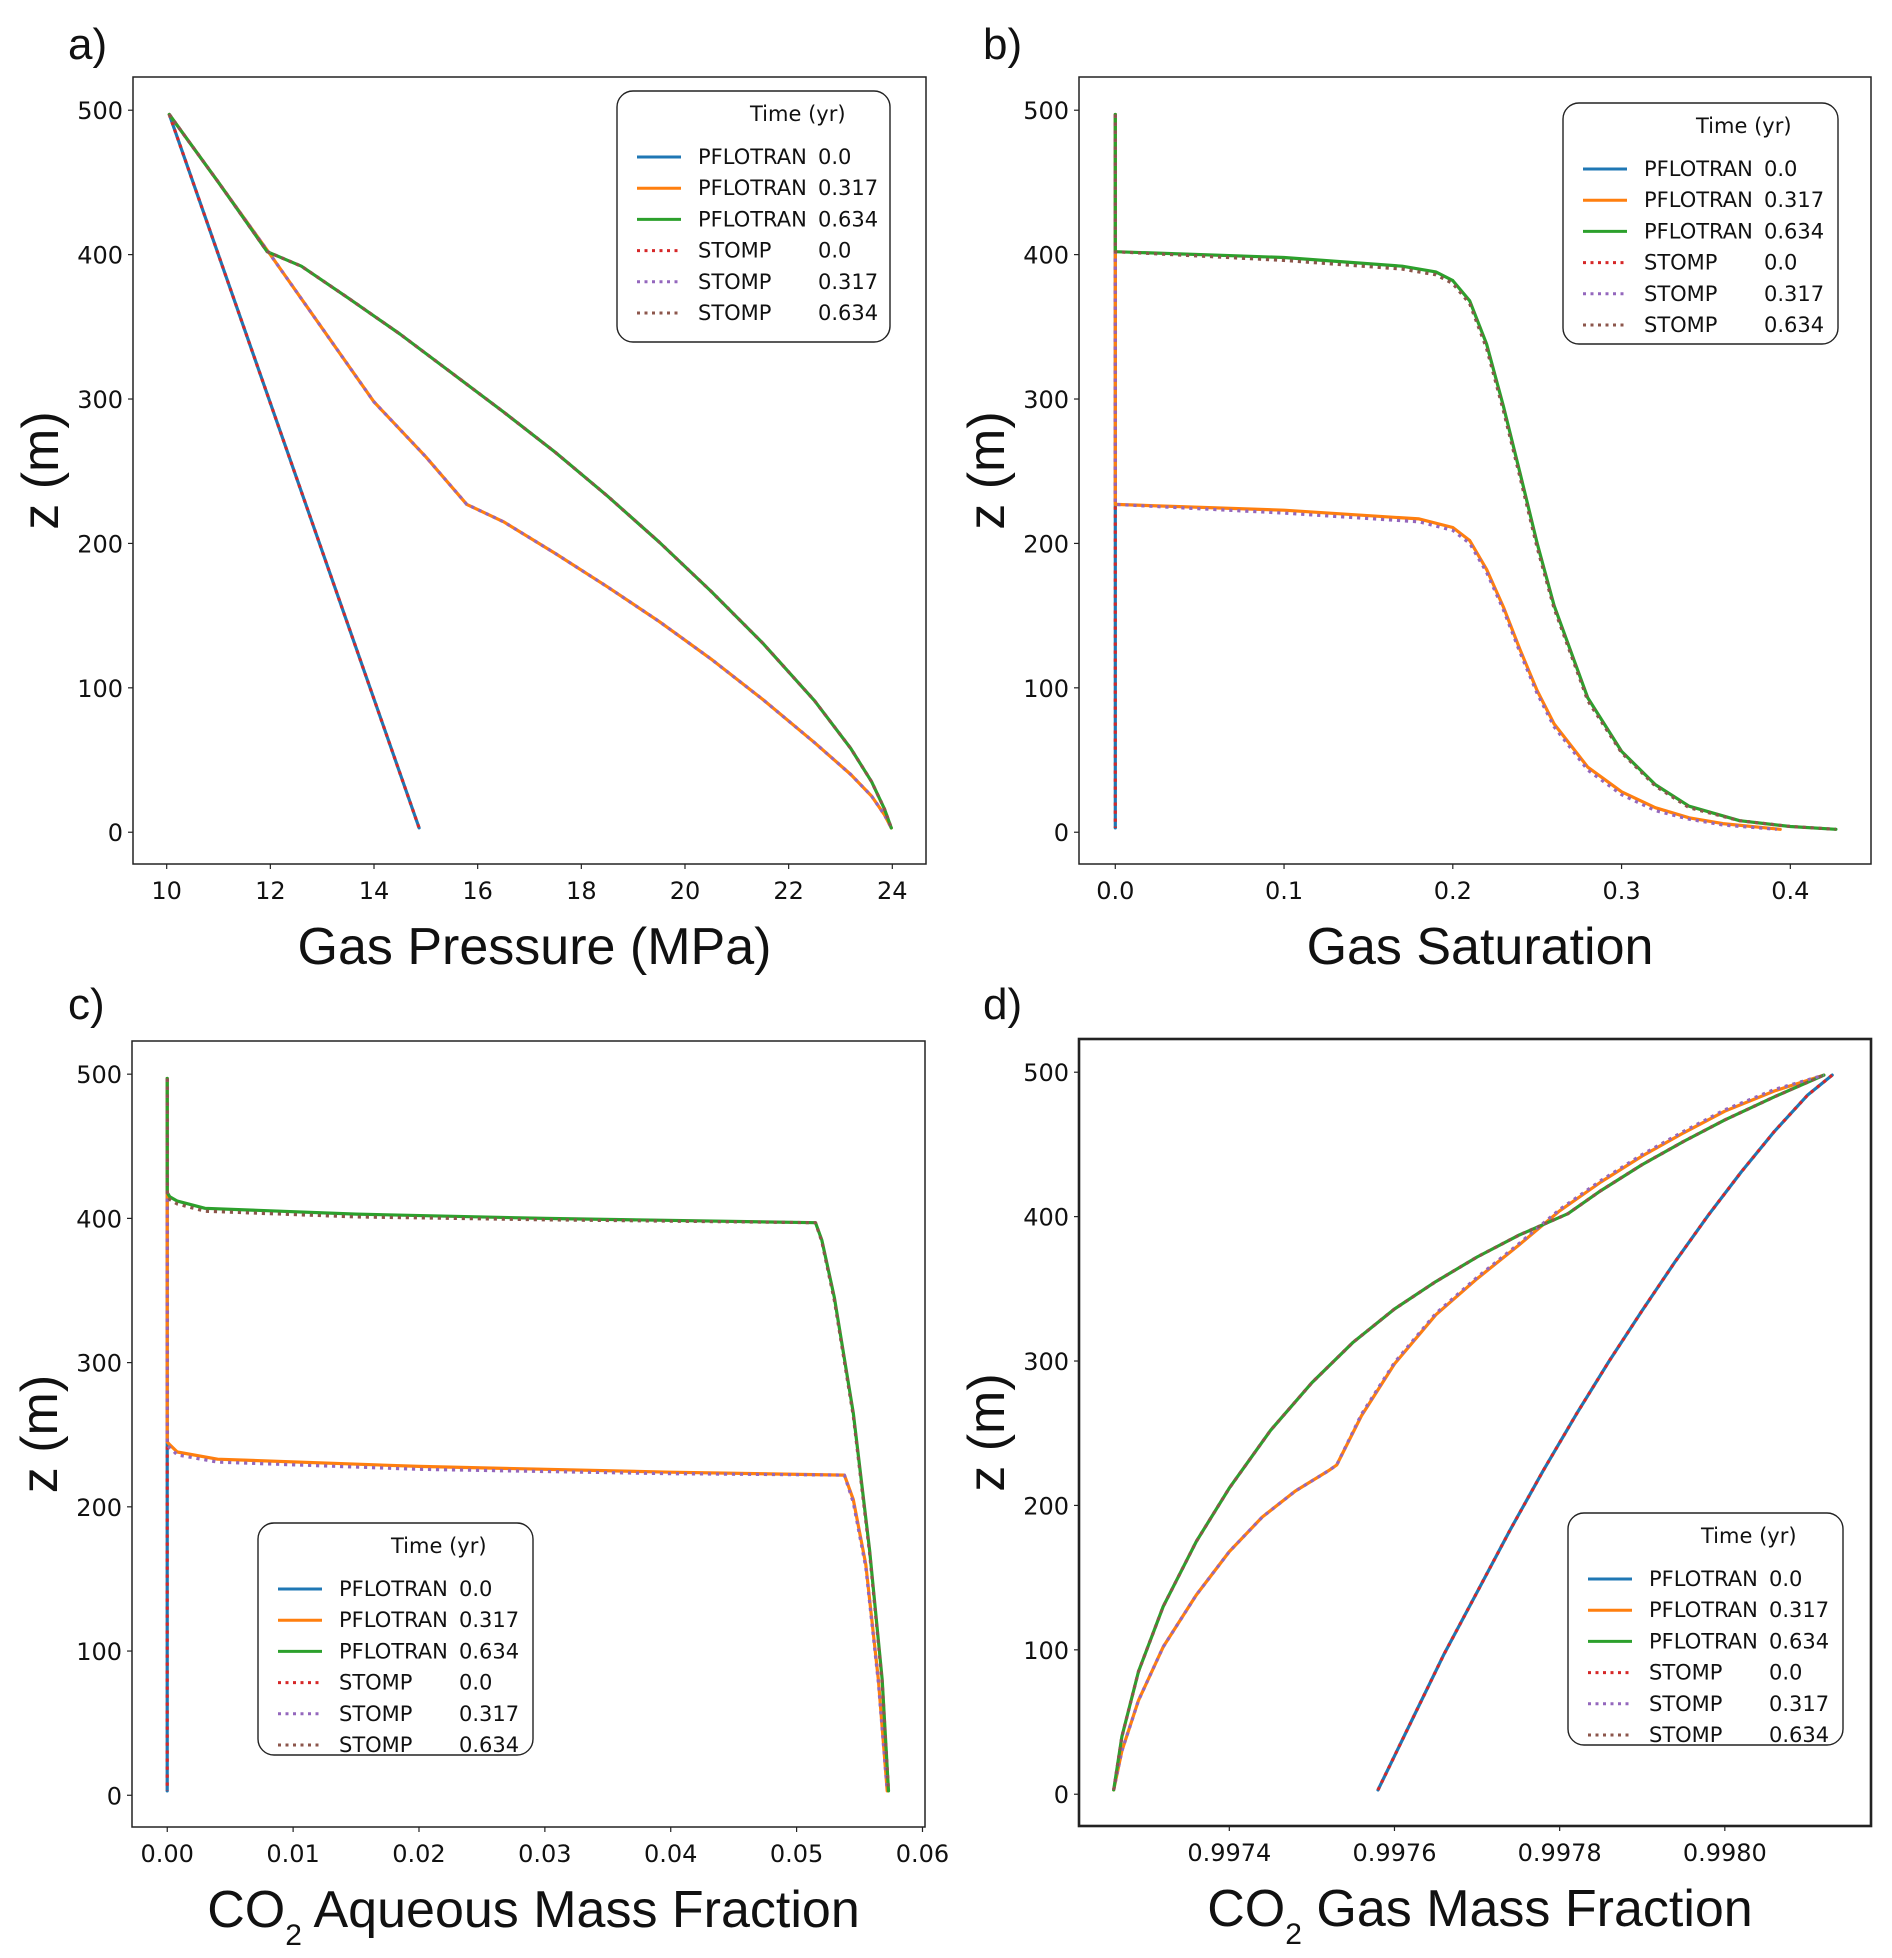 The width and height of the screenshot is (1892, 1958). What do you see at coordinates (100, 111) in the screenshot?
I see `y-tick-label: 500` at bounding box center [100, 111].